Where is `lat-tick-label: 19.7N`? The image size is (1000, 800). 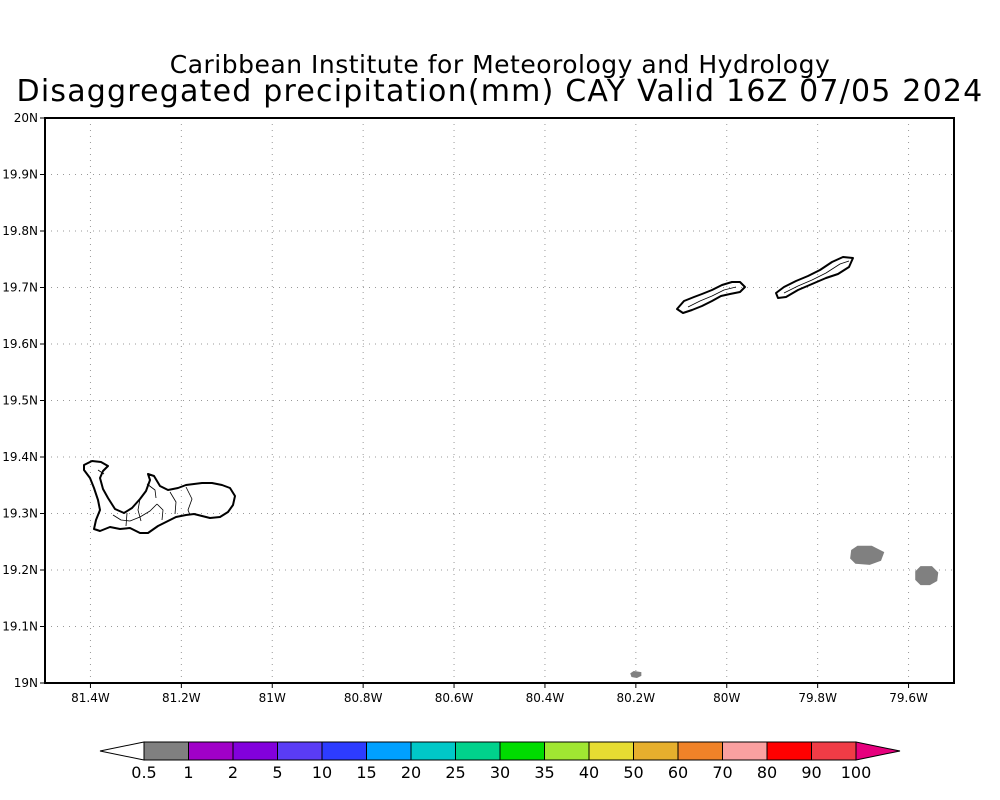
lat-tick-label: 19.7N is located at coordinates (20, 288).